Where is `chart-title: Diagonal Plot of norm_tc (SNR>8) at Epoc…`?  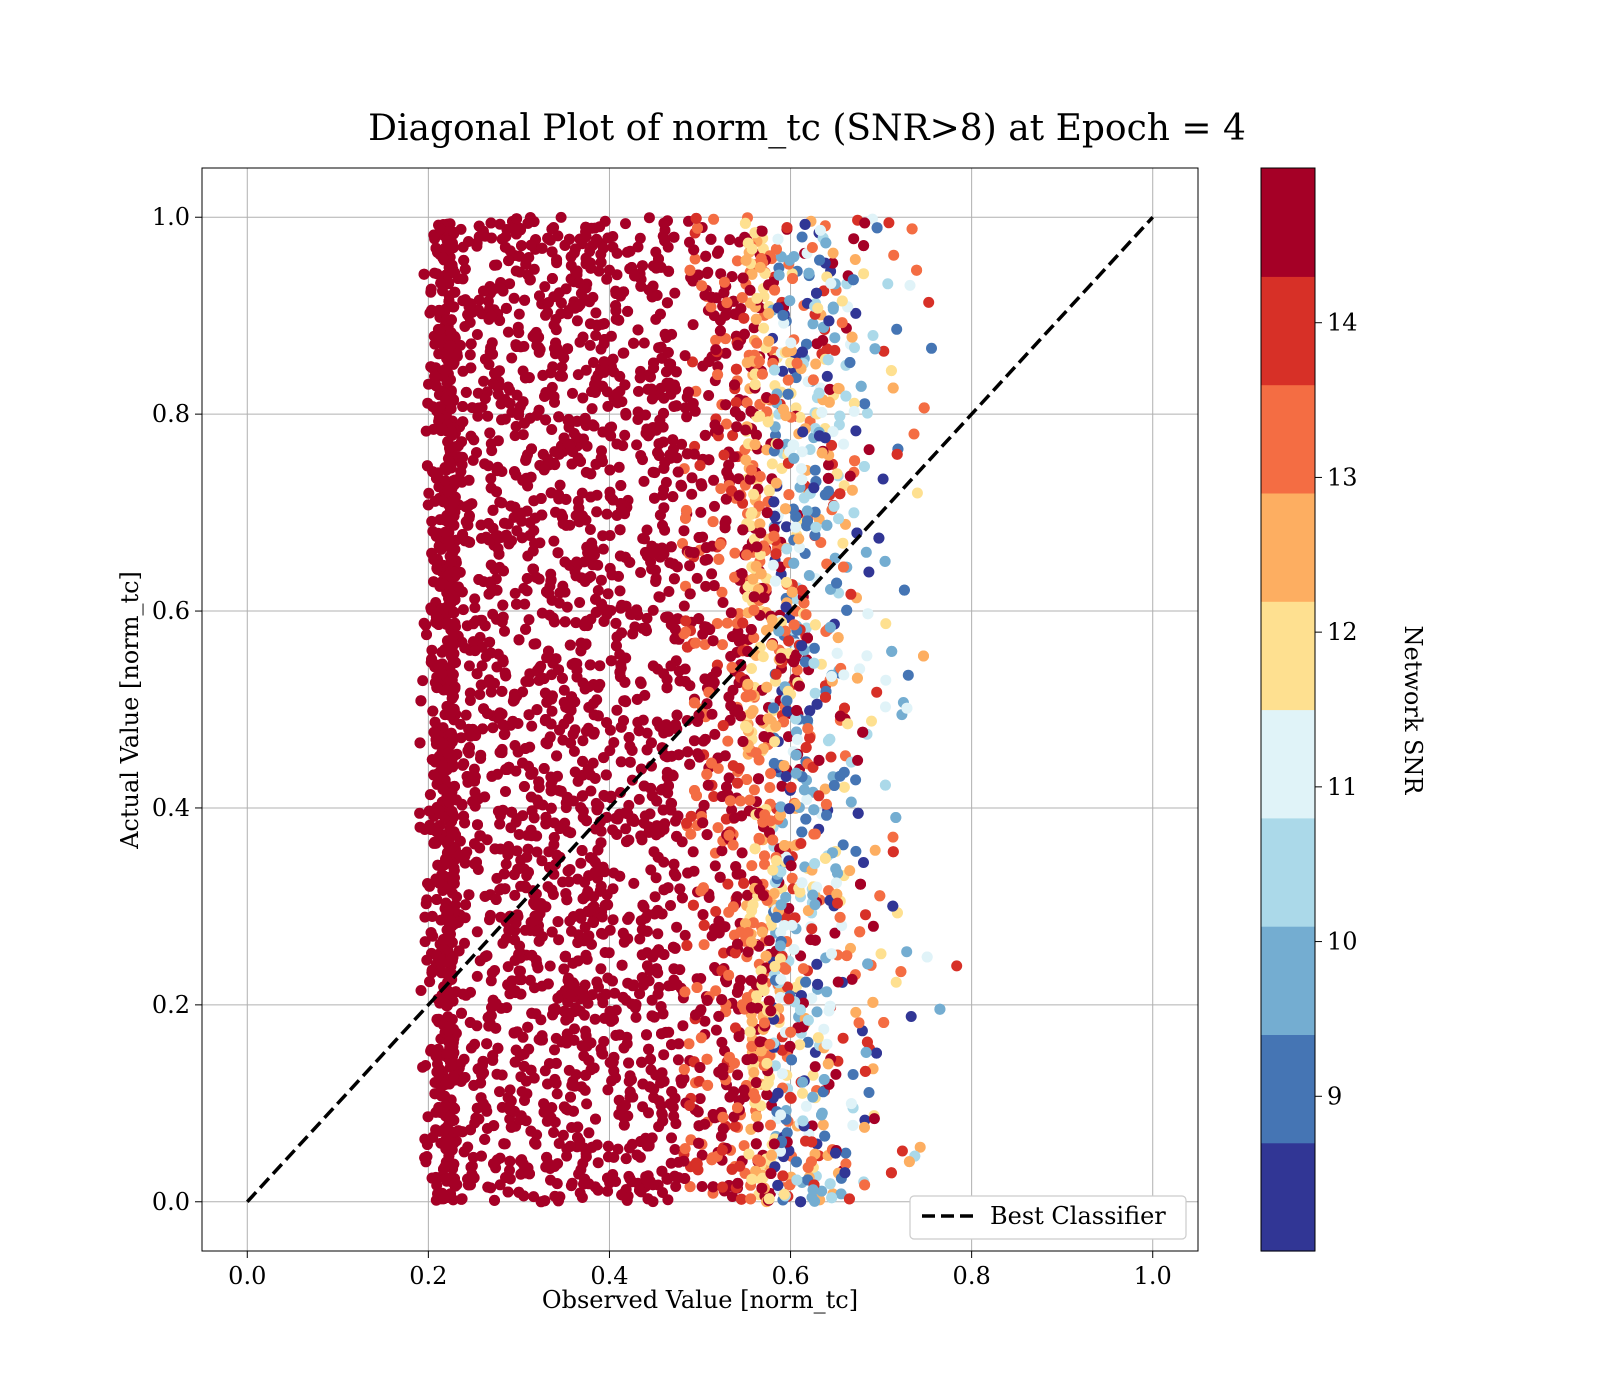 chart-title: Diagonal Plot of norm_tc (SNR>8) at Epoc… is located at coordinates (807, 128).